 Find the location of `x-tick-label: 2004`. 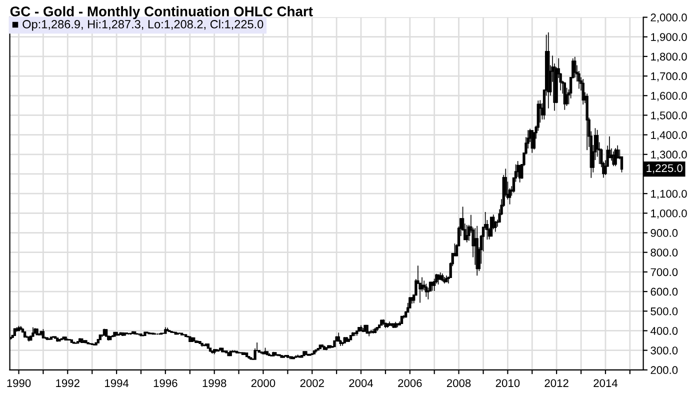

x-tick-label: 2004 is located at coordinates (361, 383).